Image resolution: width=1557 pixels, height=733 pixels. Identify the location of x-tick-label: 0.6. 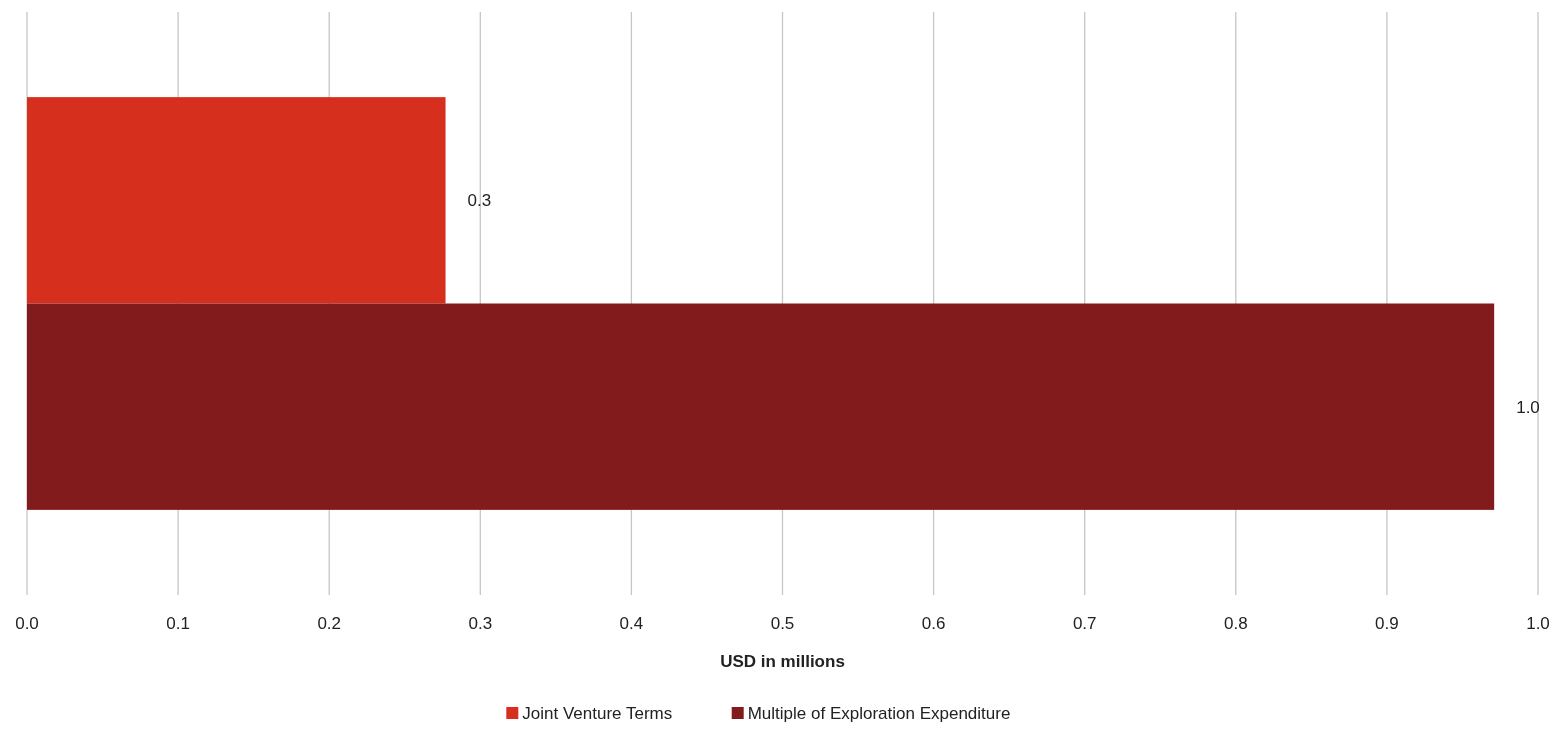
(933, 623).